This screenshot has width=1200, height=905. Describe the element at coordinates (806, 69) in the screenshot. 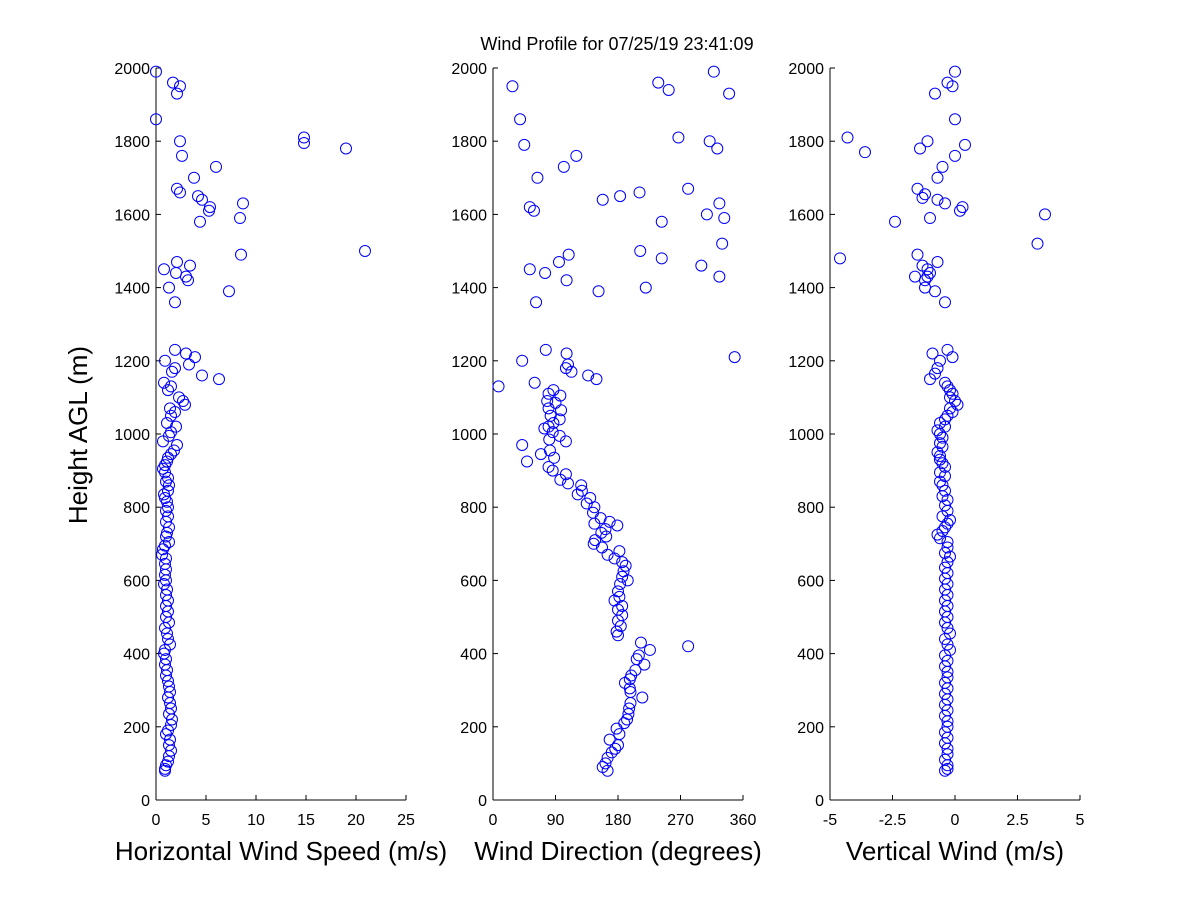

I see `y-tick-label: 2000` at that location.